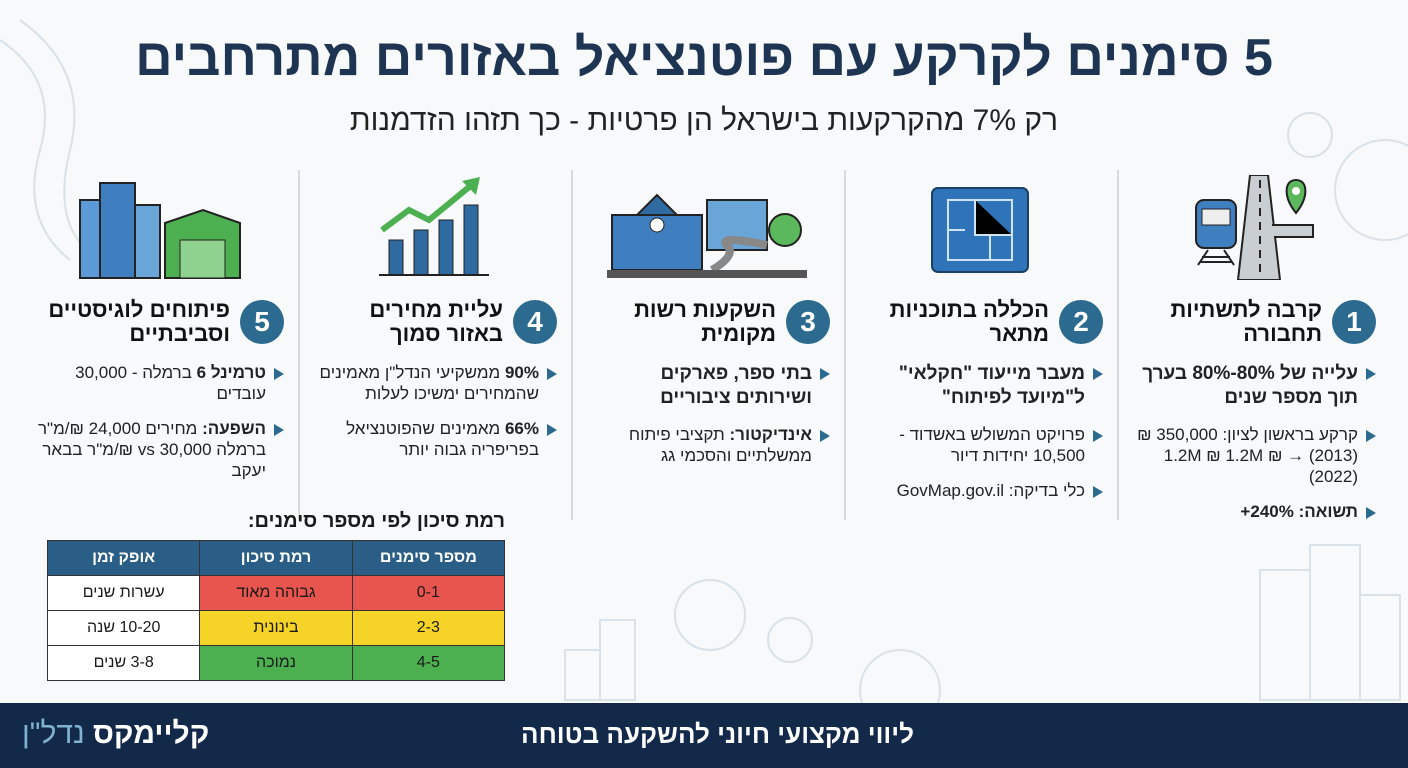  I want to click on sign-number-badge: 1, so click(1354, 322).